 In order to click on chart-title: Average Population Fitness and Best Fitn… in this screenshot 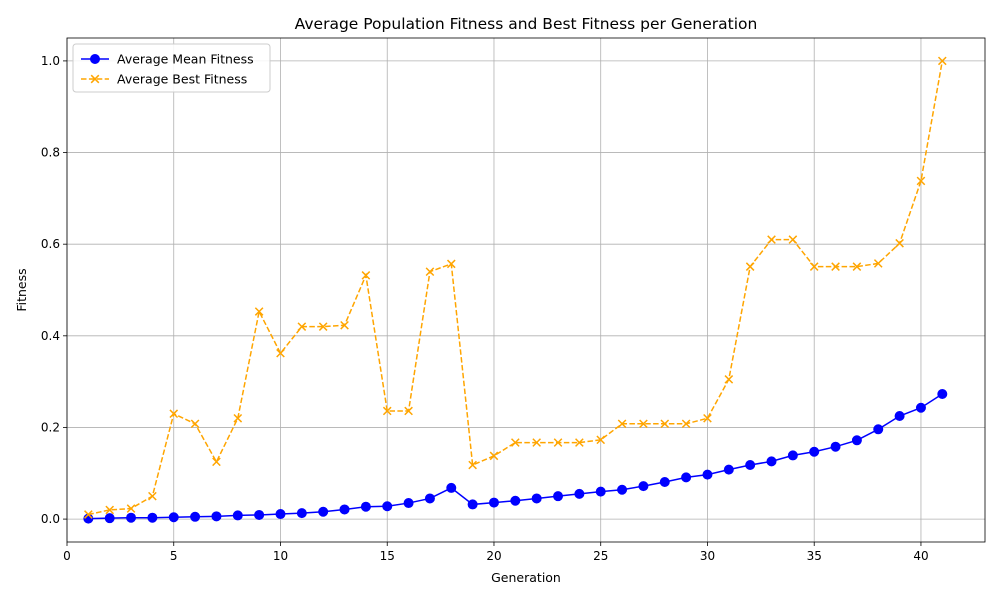, I will do `click(526, 24)`.